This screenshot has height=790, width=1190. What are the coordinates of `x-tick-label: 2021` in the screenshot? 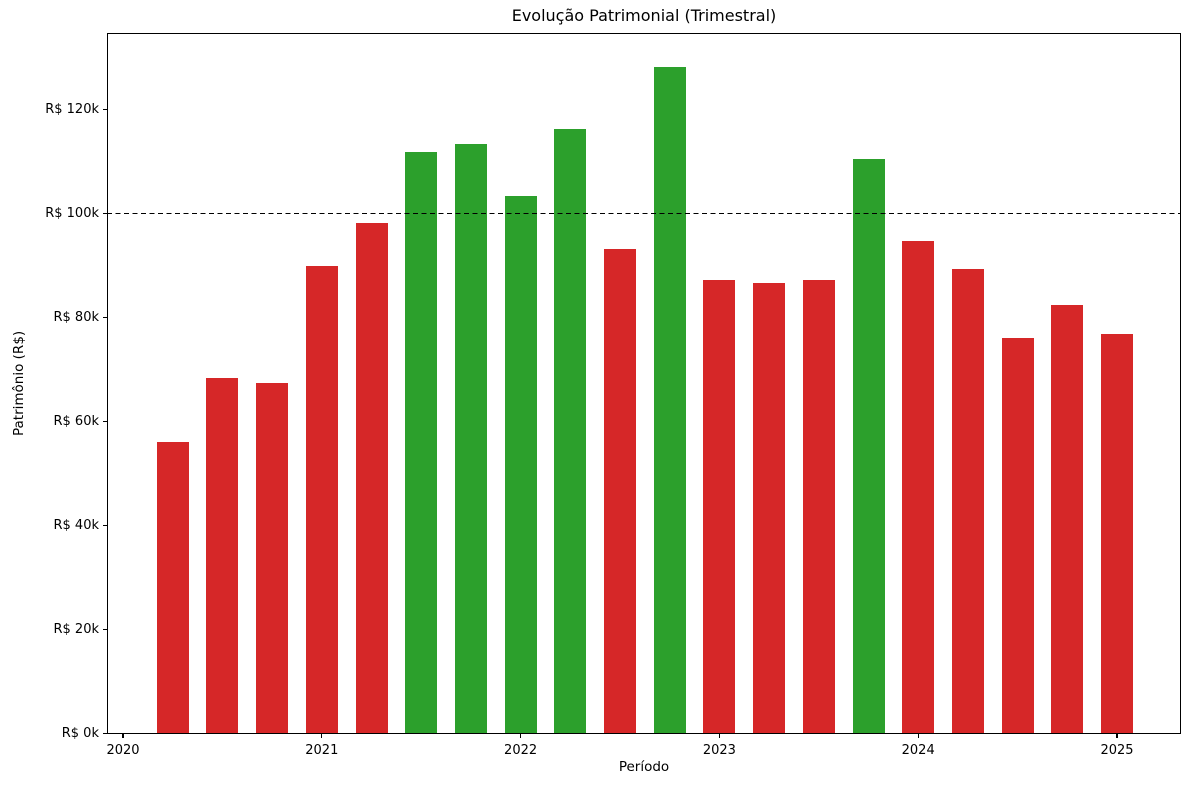 It's located at (322, 750).